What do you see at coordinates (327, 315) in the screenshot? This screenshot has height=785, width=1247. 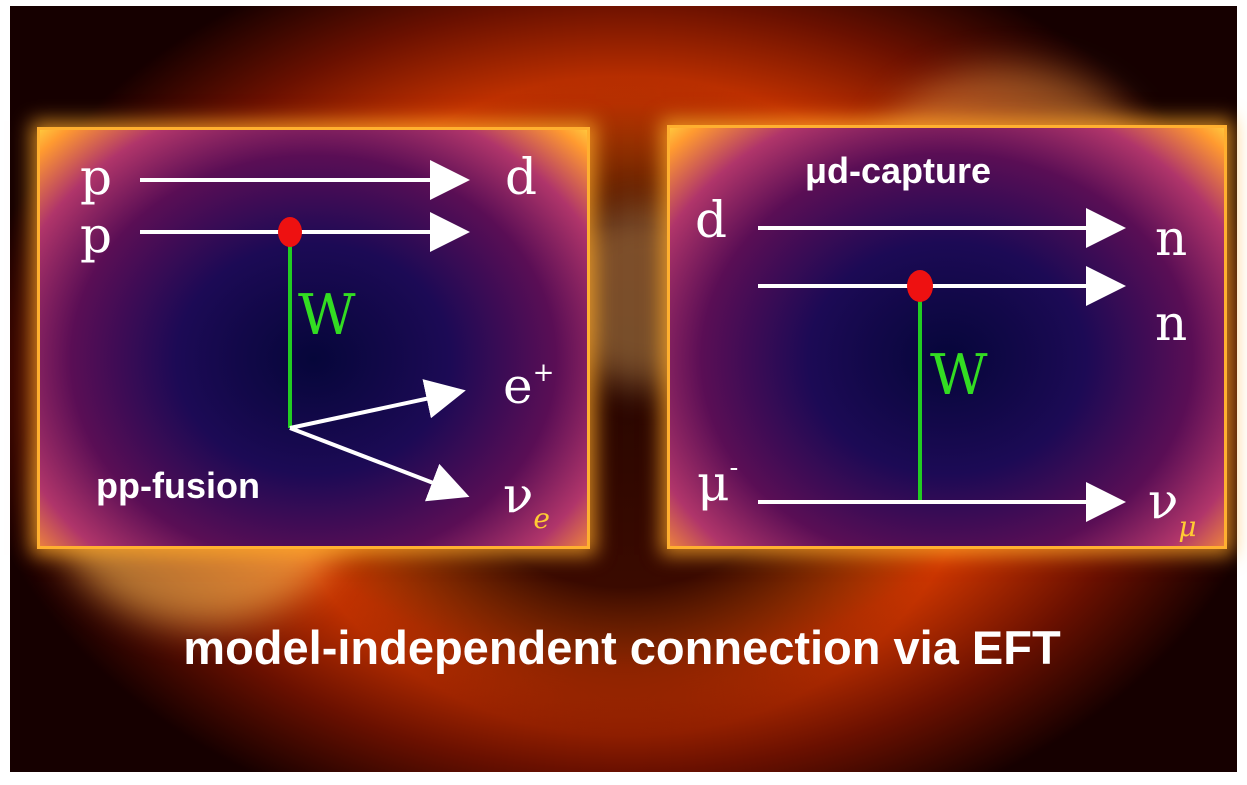 I see `w-boson-label-left: W` at bounding box center [327, 315].